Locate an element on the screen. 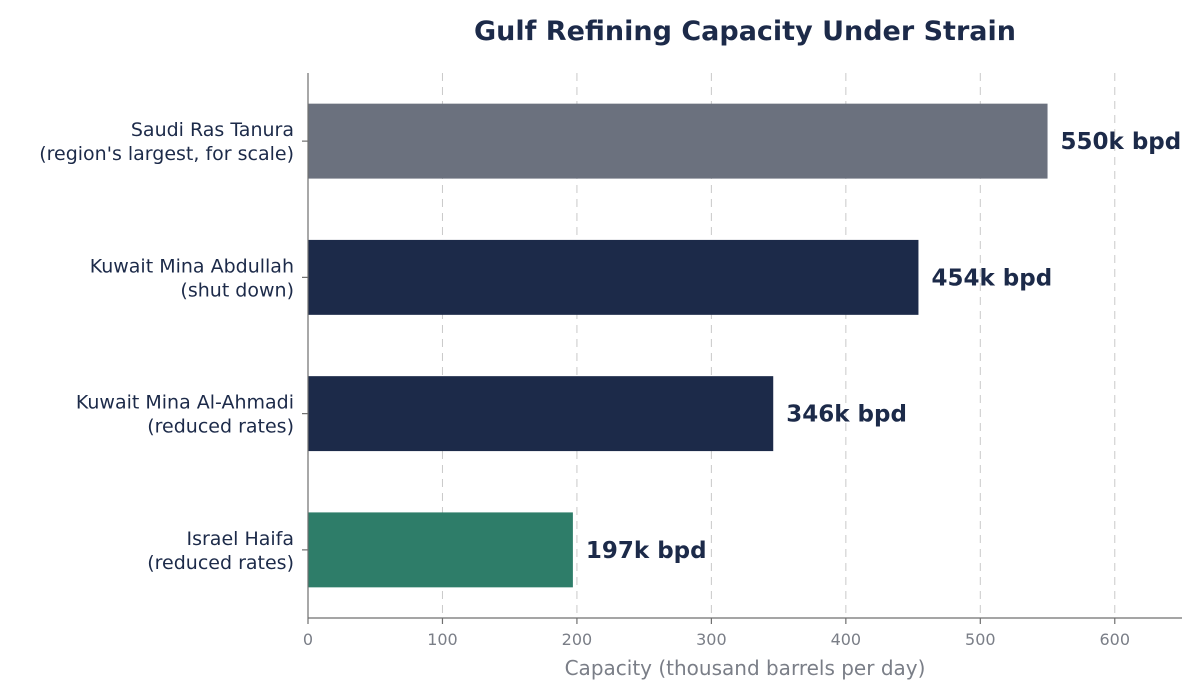  x-tick-label: 200 is located at coordinates (577, 639).